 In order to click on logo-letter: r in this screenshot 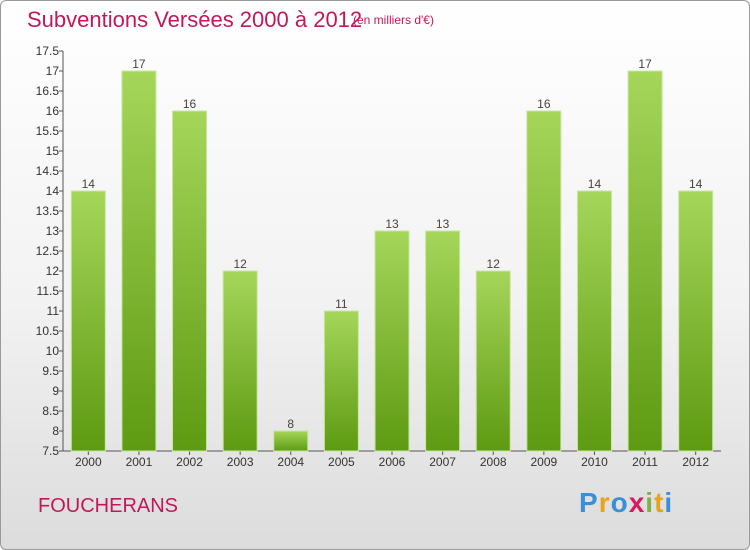, I will do `click(604, 502)`.